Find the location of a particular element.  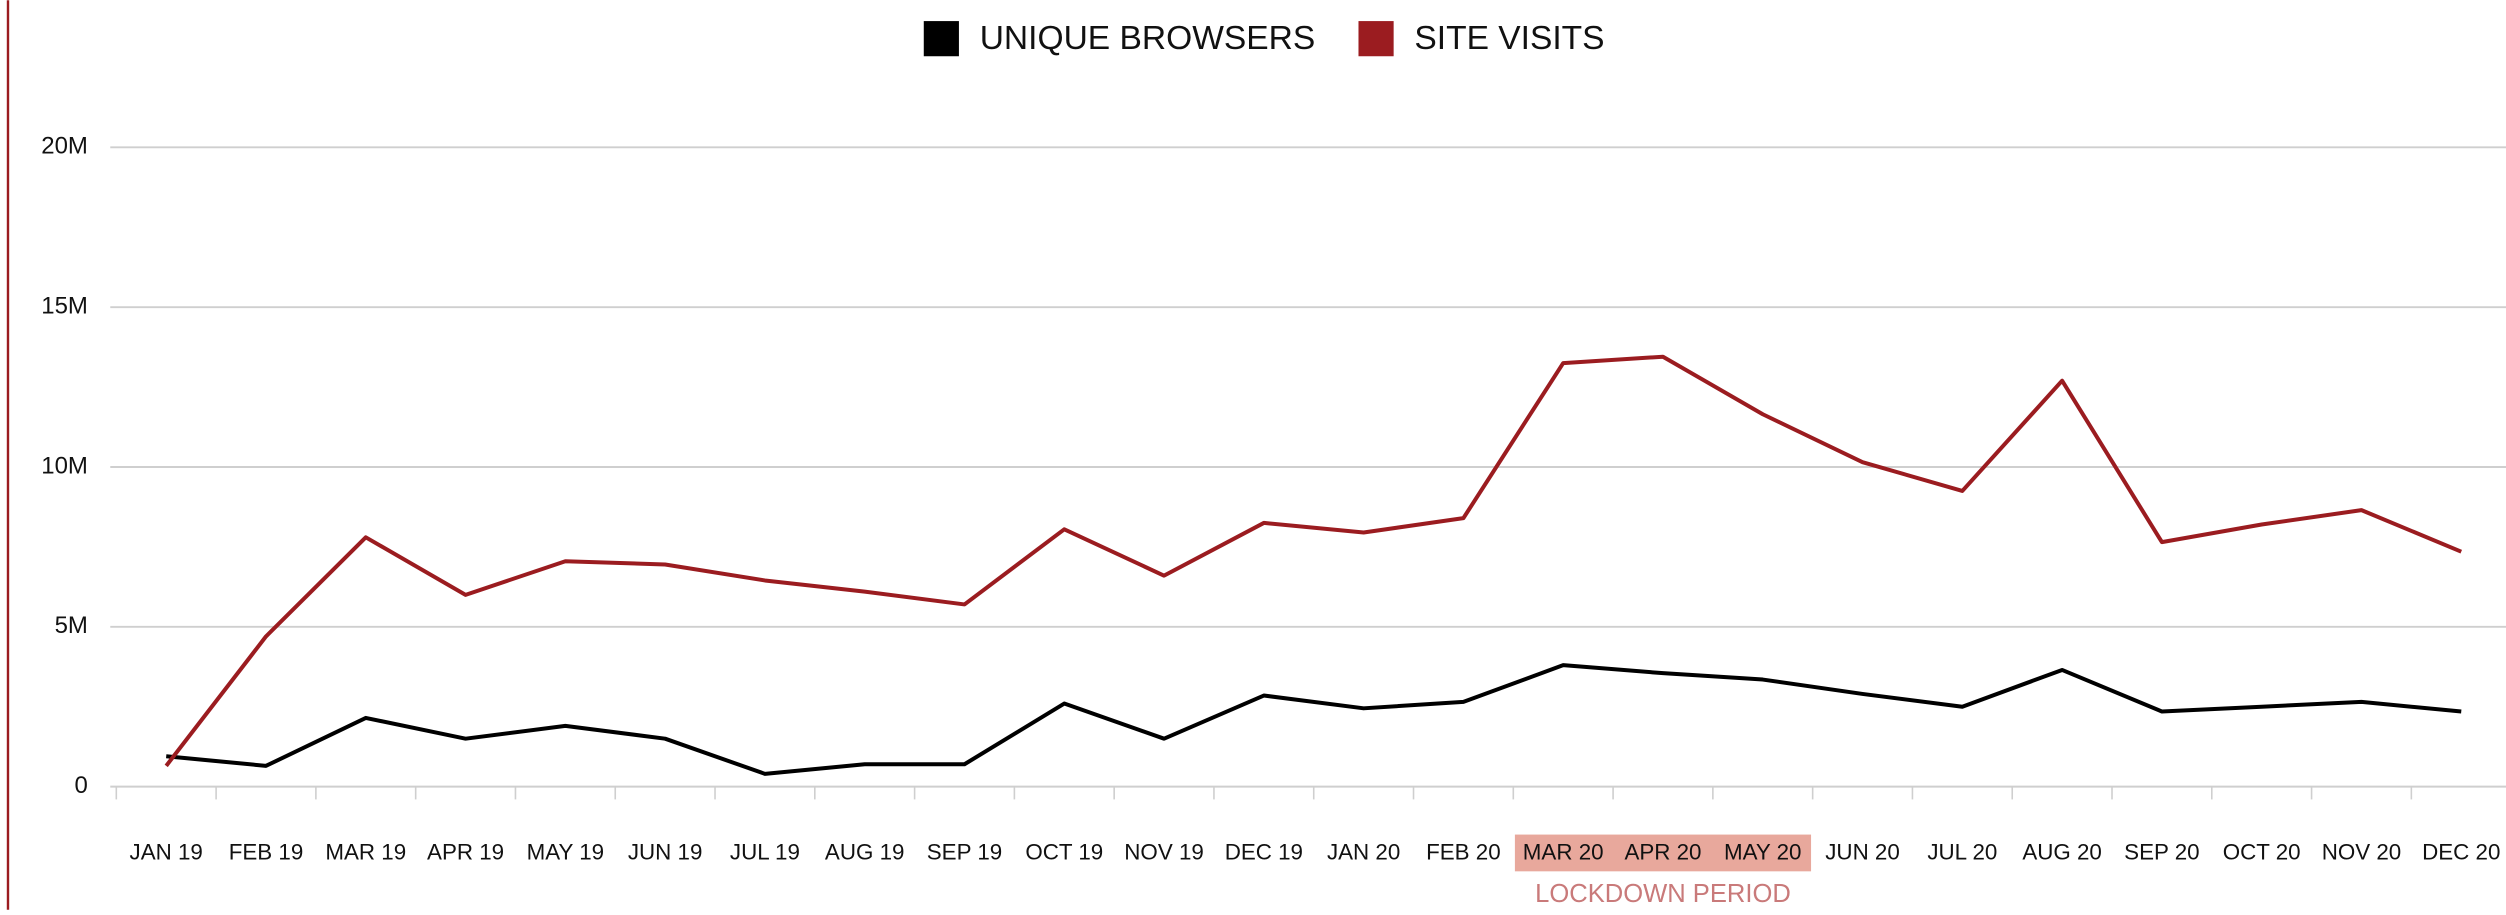

y-tick-label: 5M is located at coordinates (71, 625).